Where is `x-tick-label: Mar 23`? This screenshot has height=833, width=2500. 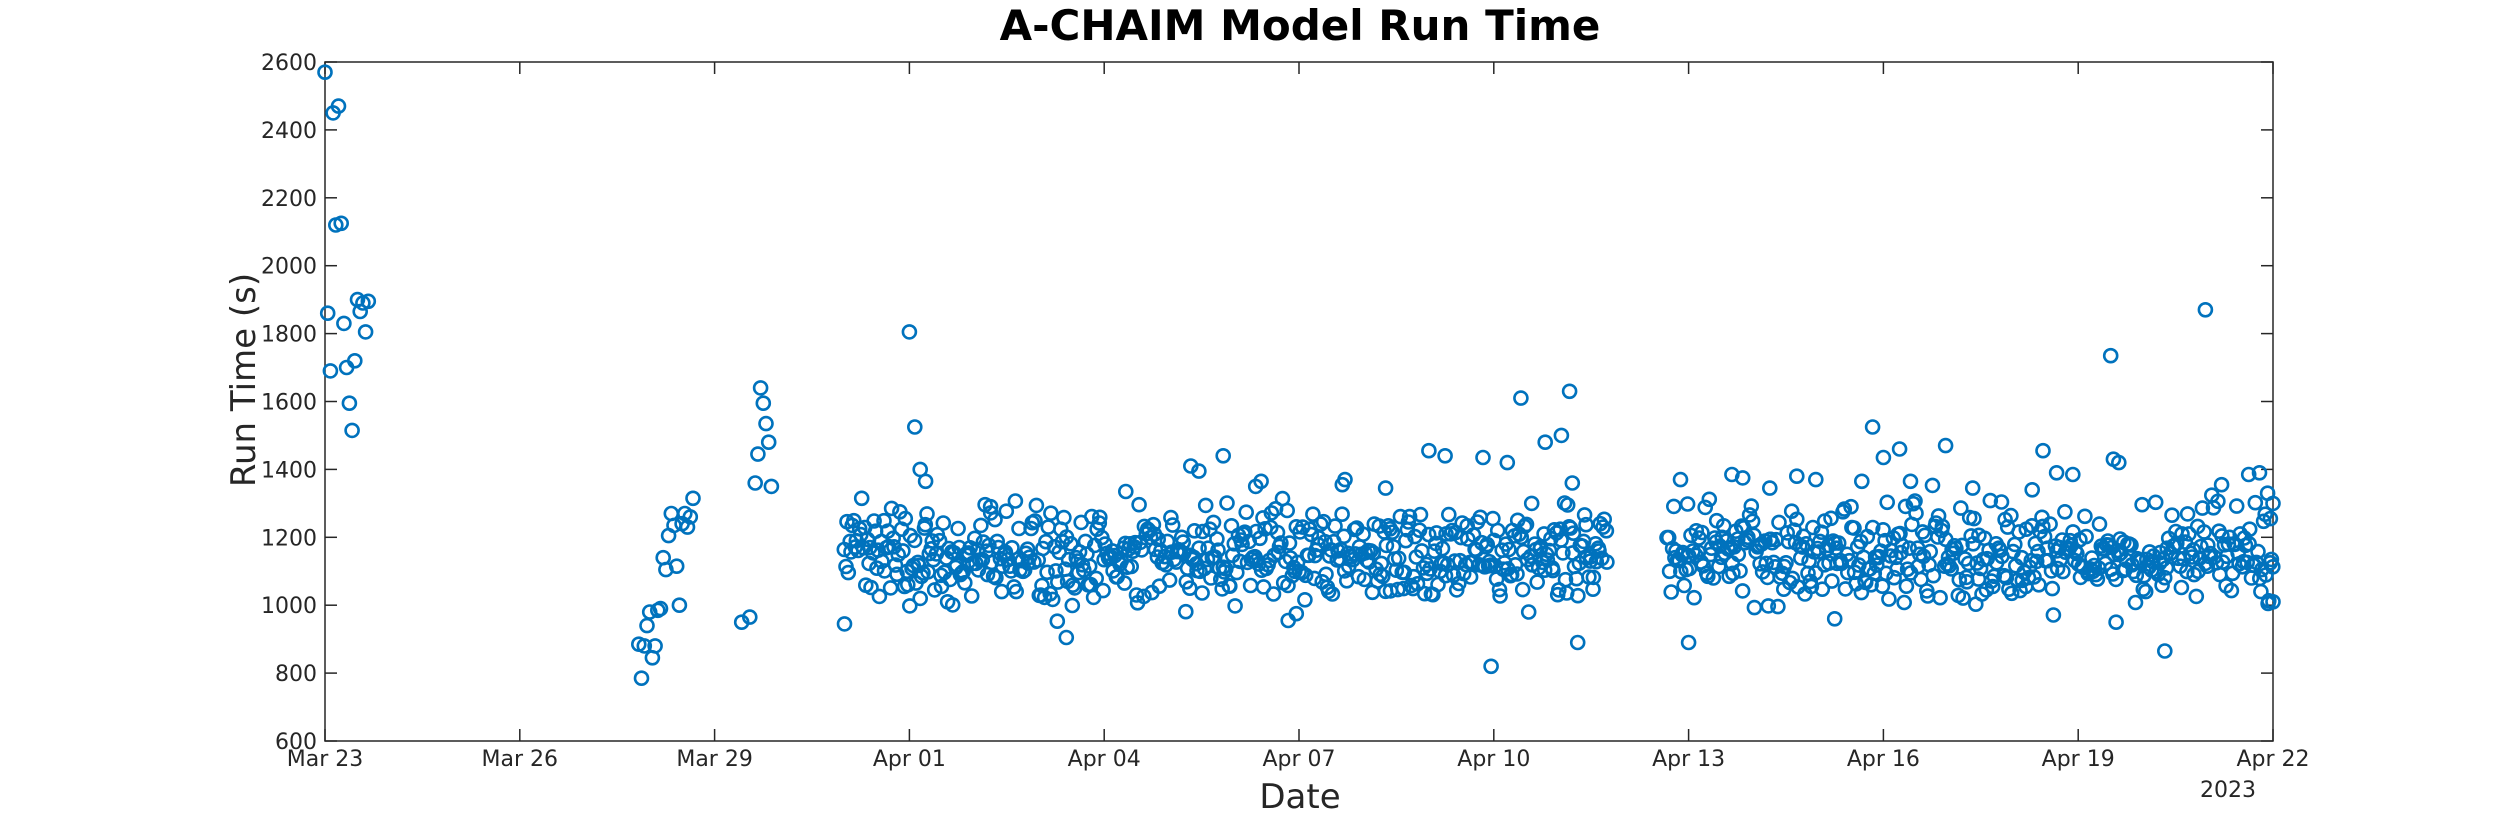
x-tick-label: Mar 23 is located at coordinates (325, 759).